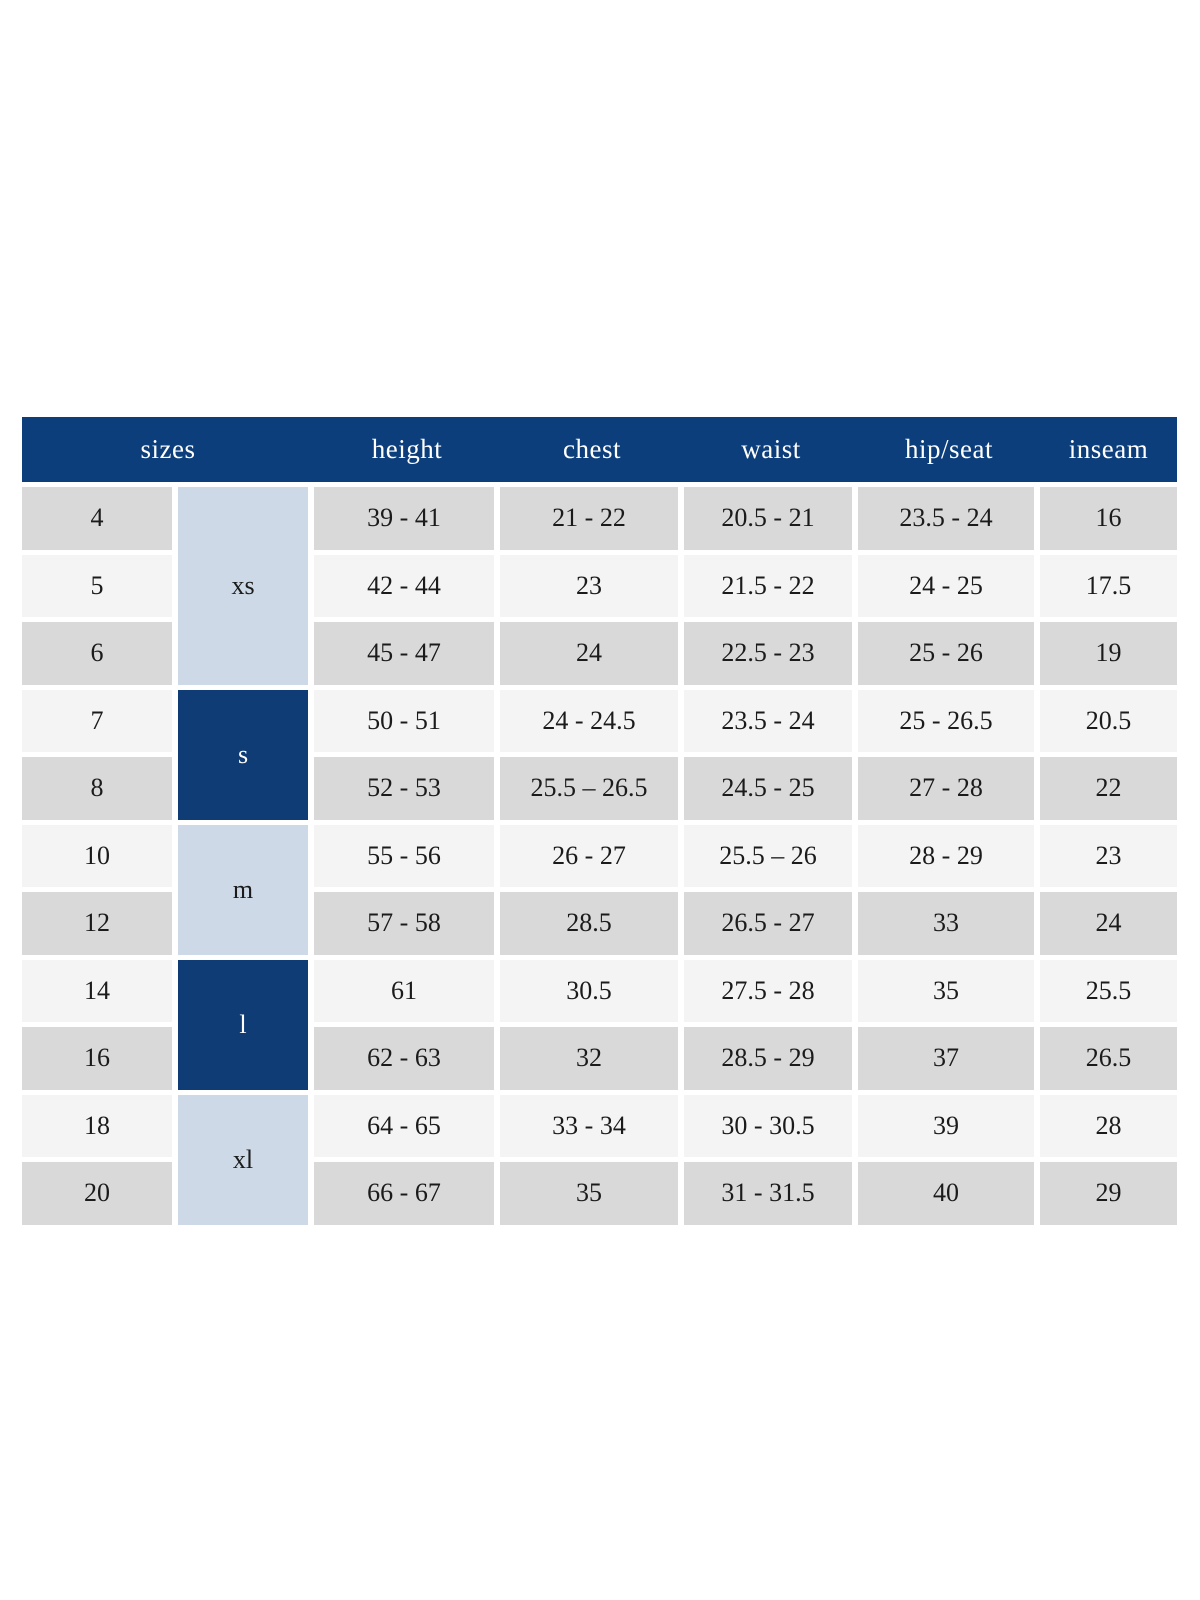 The height and width of the screenshot is (1600, 1200). What do you see at coordinates (589, 720) in the screenshot?
I see `chest-cell: 24 - 24.5` at bounding box center [589, 720].